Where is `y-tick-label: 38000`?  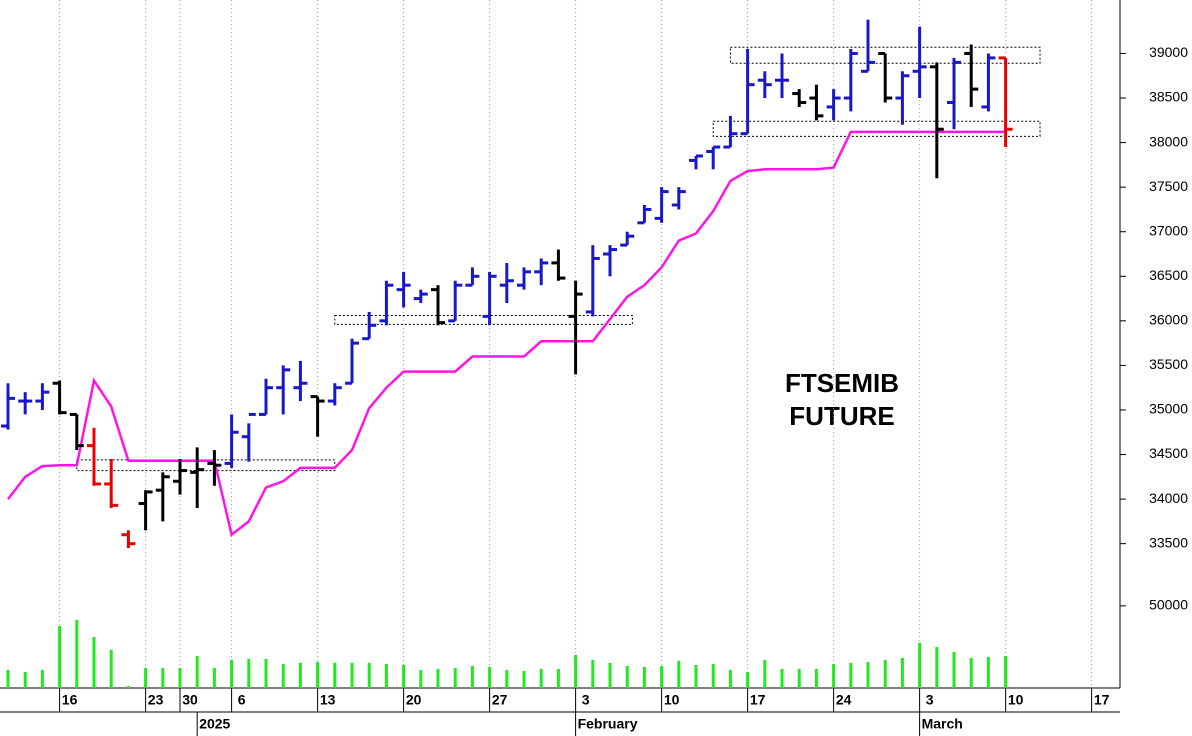 y-tick-label: 38000 is located at coordinates (1168, 141).